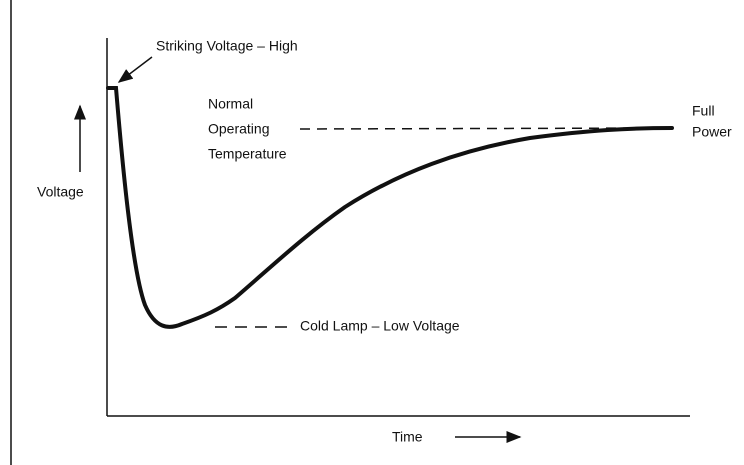 This screenshot has height=465, width=744. I want to click on annotation: Temperature, so click(247, 154).